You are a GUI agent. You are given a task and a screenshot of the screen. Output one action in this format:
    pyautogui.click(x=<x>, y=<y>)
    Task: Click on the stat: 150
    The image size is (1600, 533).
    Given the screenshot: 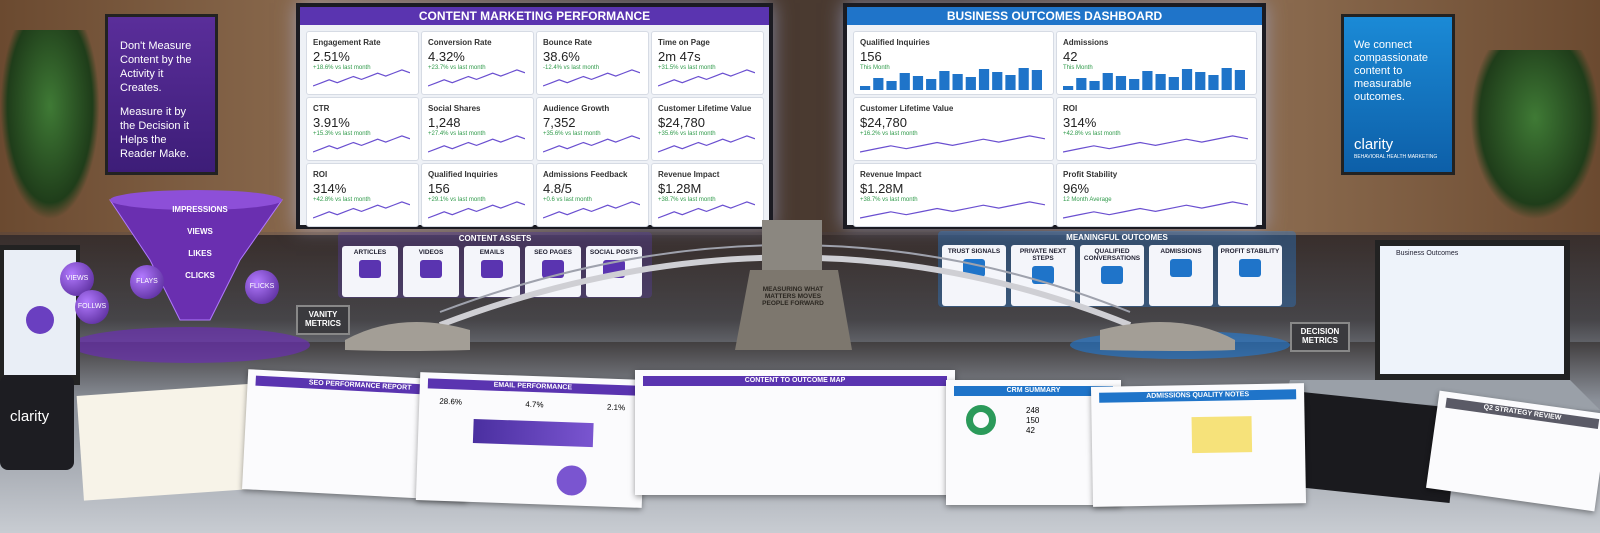 What is the action you would take?
    pyautogui.click(x=1033, y=420)
    